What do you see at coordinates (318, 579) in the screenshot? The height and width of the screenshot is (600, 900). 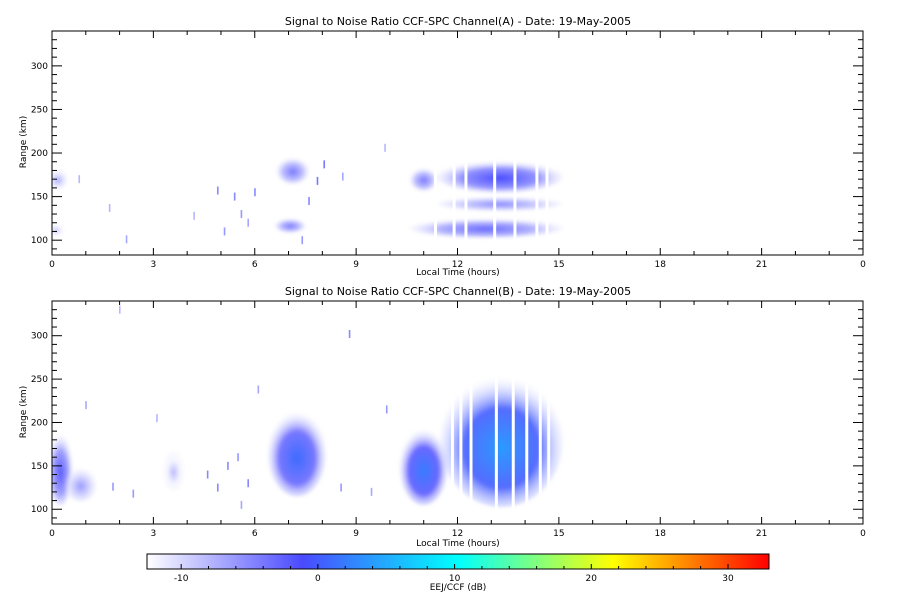 I see `colorbar-tick-label: 0` at bounding box center [318, 579].